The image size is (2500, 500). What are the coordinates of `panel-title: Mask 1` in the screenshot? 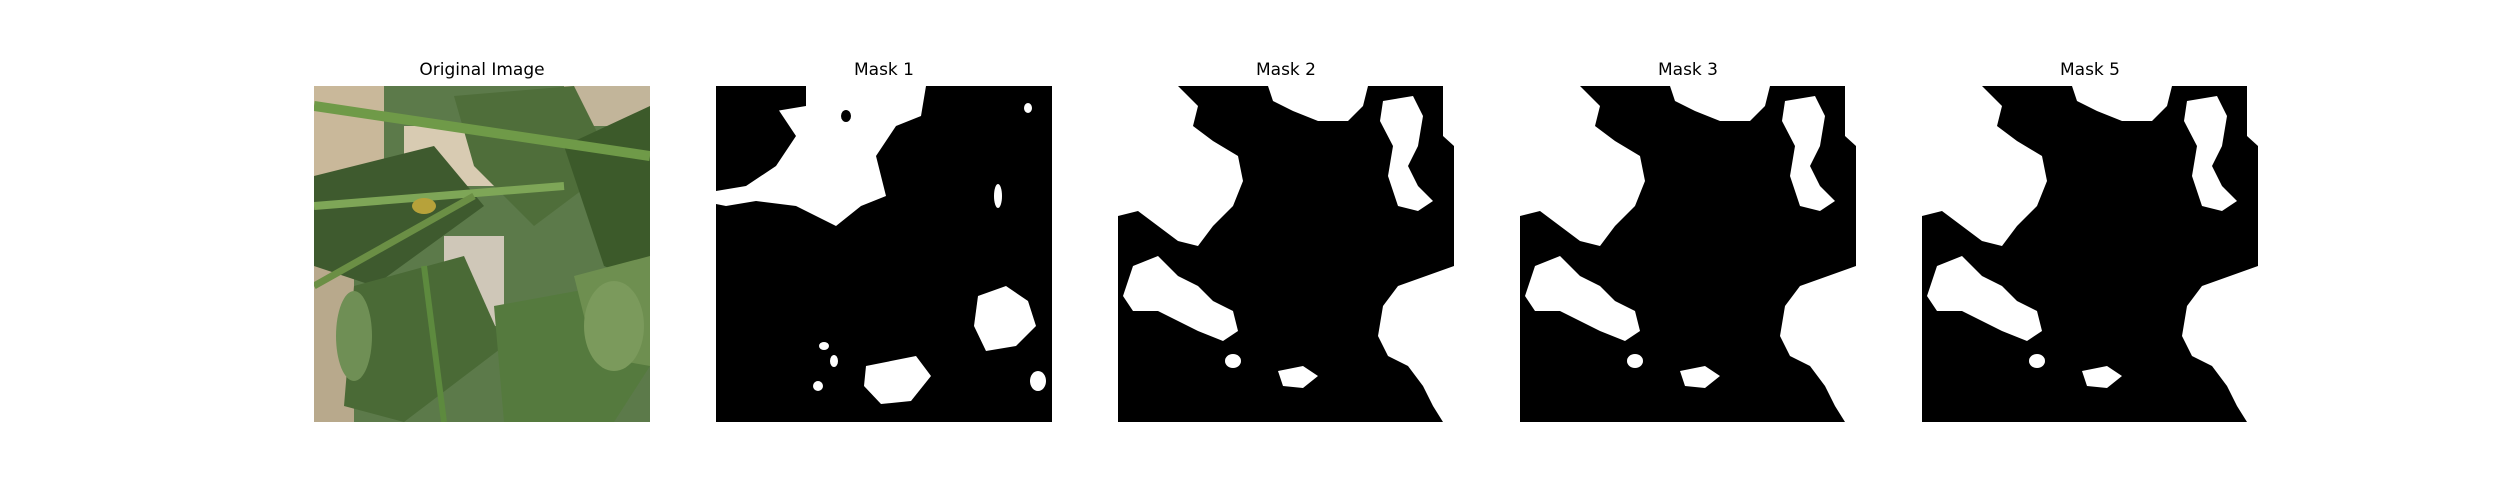 It's located at (883, 70).